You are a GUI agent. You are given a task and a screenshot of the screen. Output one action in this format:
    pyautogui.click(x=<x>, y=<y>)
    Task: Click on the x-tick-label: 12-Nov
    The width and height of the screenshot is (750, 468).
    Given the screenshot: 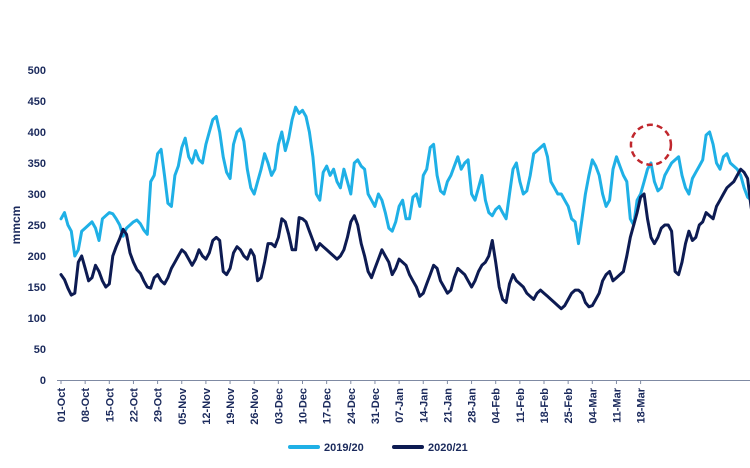 What is the action you would take?
    pyautogui.click(x=207, y=406)
    